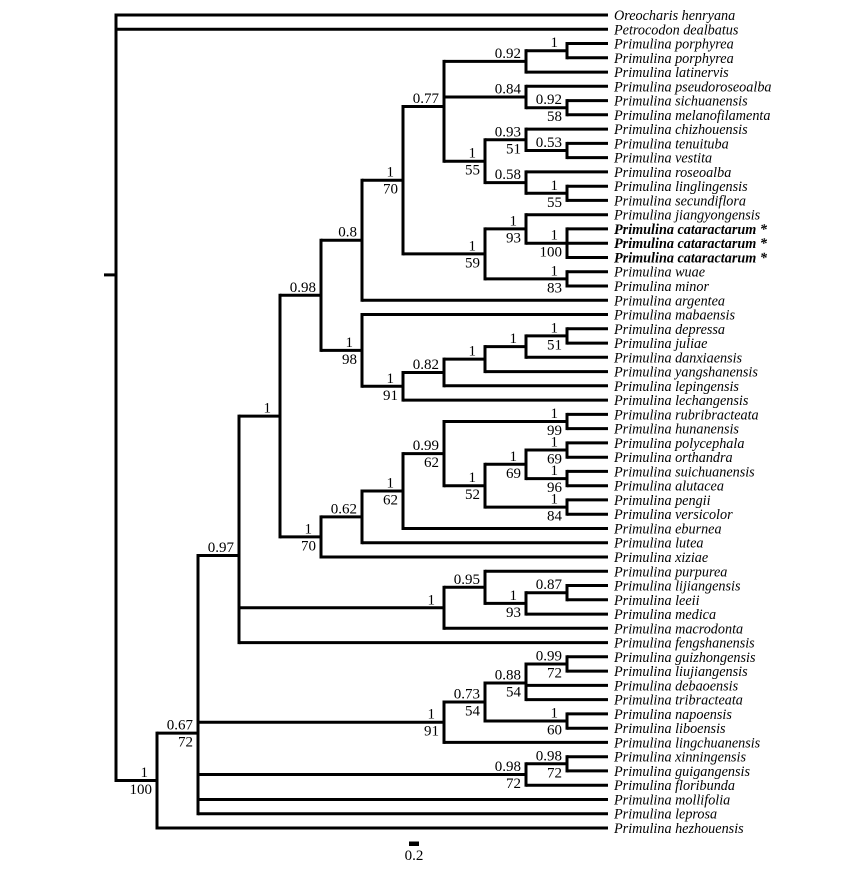  Describe the element at coordinates (684, 644) in the screenshot. I see `svg-text: Primulina fengshanensis` at that location.